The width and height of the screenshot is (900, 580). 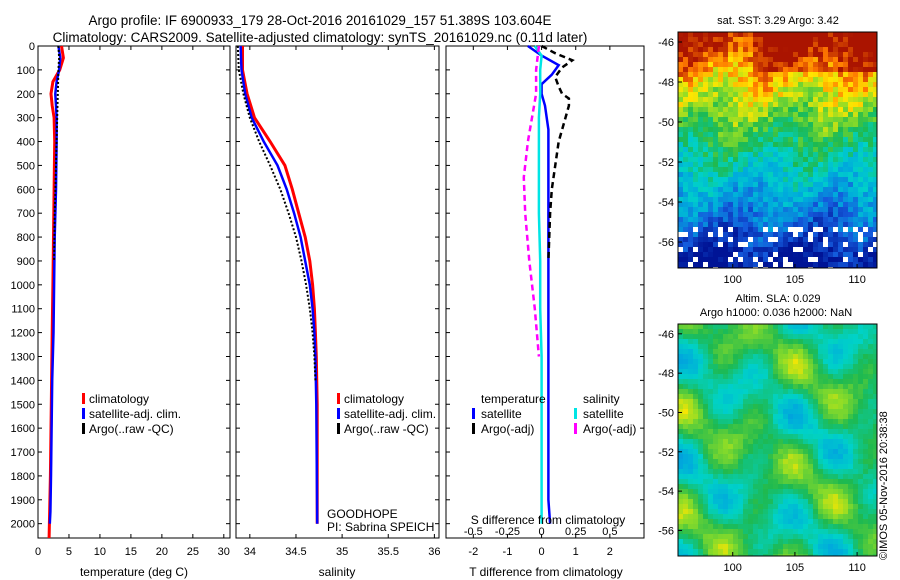 What do you see at coordinates (884, 485) in the screenshot?
I see `timestamp: ©IMOS 05-Nov-2016 20:38:38` at bounding box center [884, 485].